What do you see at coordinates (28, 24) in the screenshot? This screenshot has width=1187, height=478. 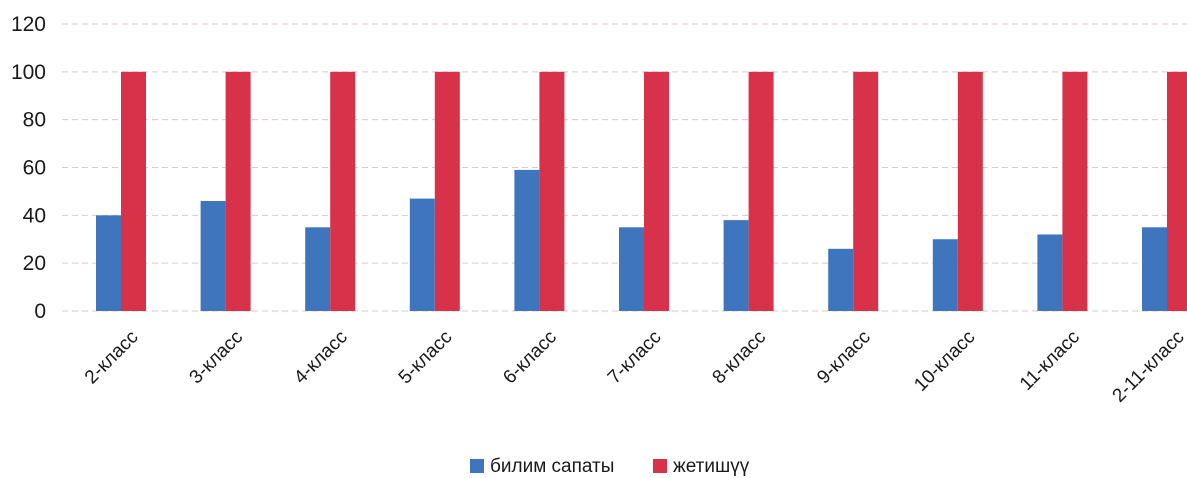 I see `y-tick-label: 120` at bounding box center [28, 24].